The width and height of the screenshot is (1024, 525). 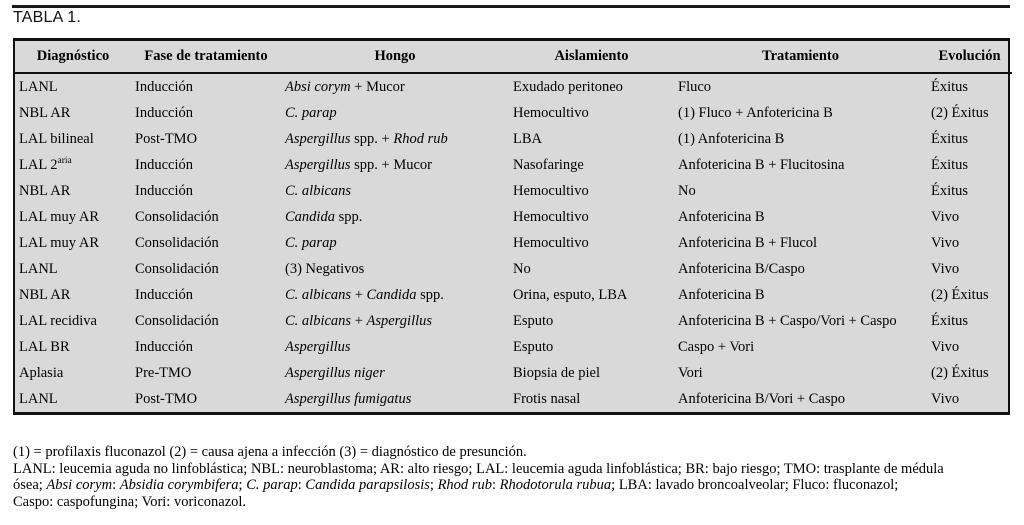 I want to click on cell-aislamiento: Biopsia de piel, so click(x=556, y=372).